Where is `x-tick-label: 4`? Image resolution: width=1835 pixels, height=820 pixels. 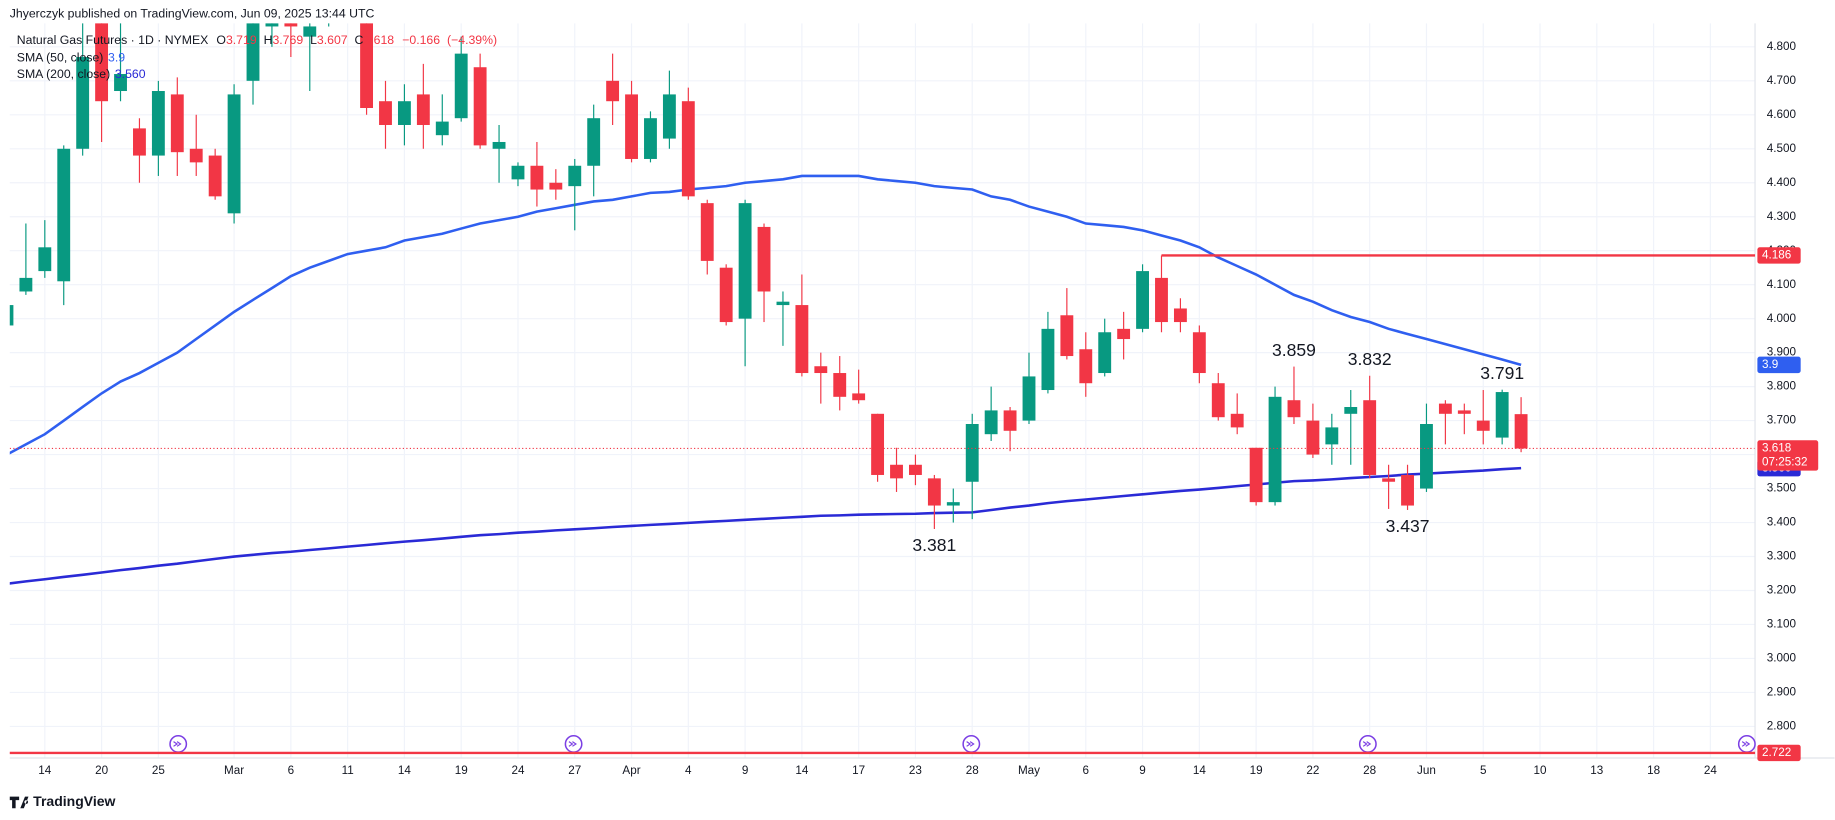 x-tick-label: 4 is located at coordinates (688, 770).